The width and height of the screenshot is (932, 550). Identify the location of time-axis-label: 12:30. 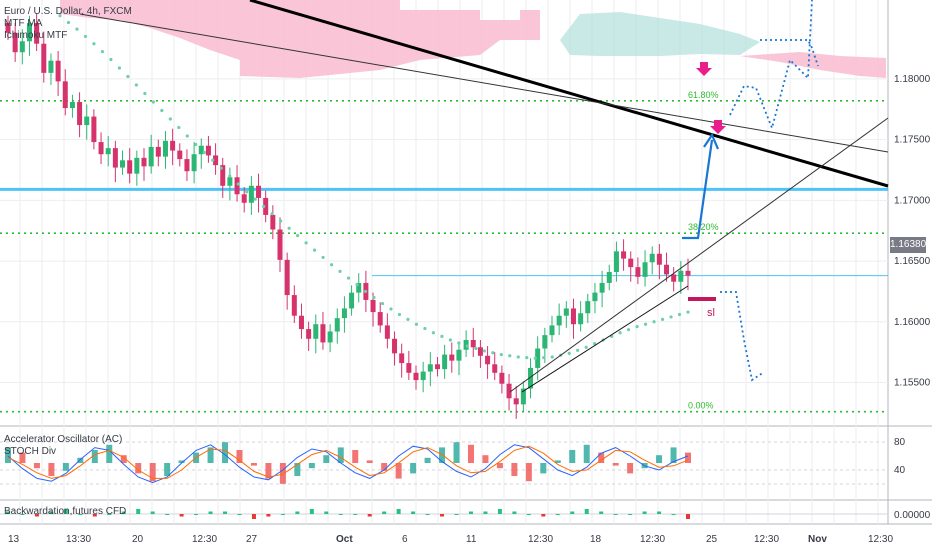
(204, 539).